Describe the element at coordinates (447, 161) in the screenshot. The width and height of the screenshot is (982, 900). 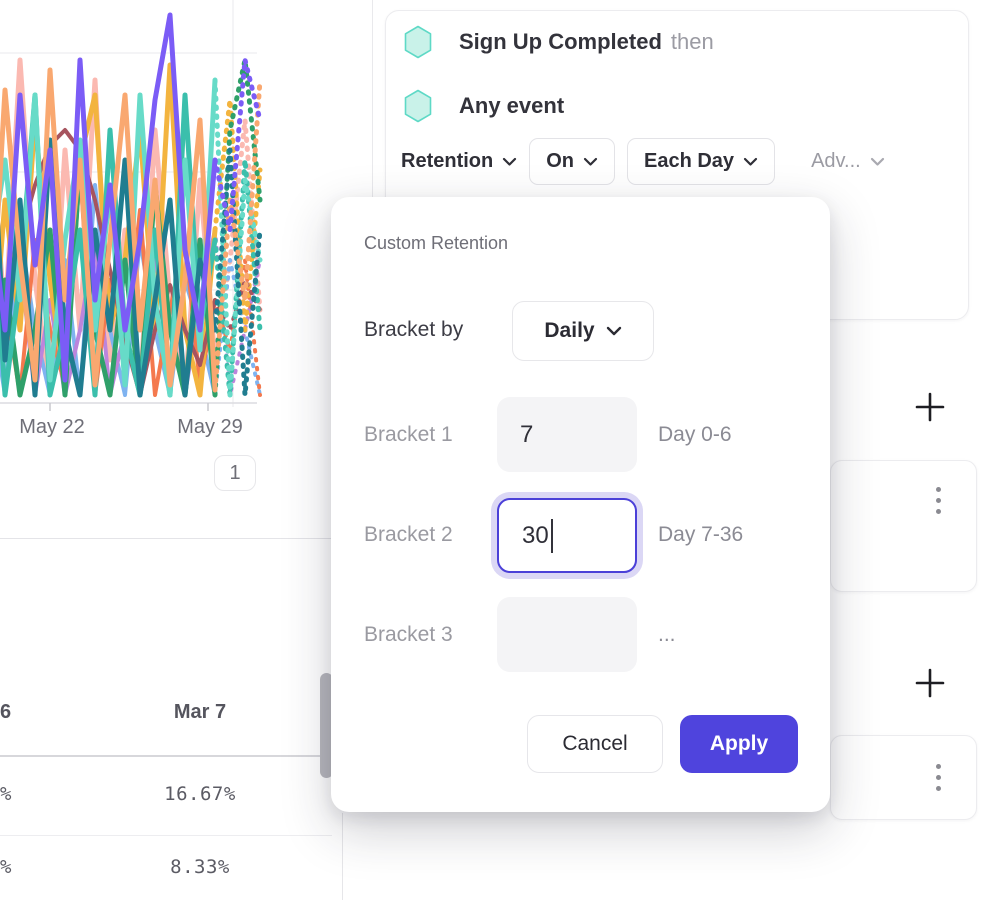
I see `retention-type-label: Retention` at that location.